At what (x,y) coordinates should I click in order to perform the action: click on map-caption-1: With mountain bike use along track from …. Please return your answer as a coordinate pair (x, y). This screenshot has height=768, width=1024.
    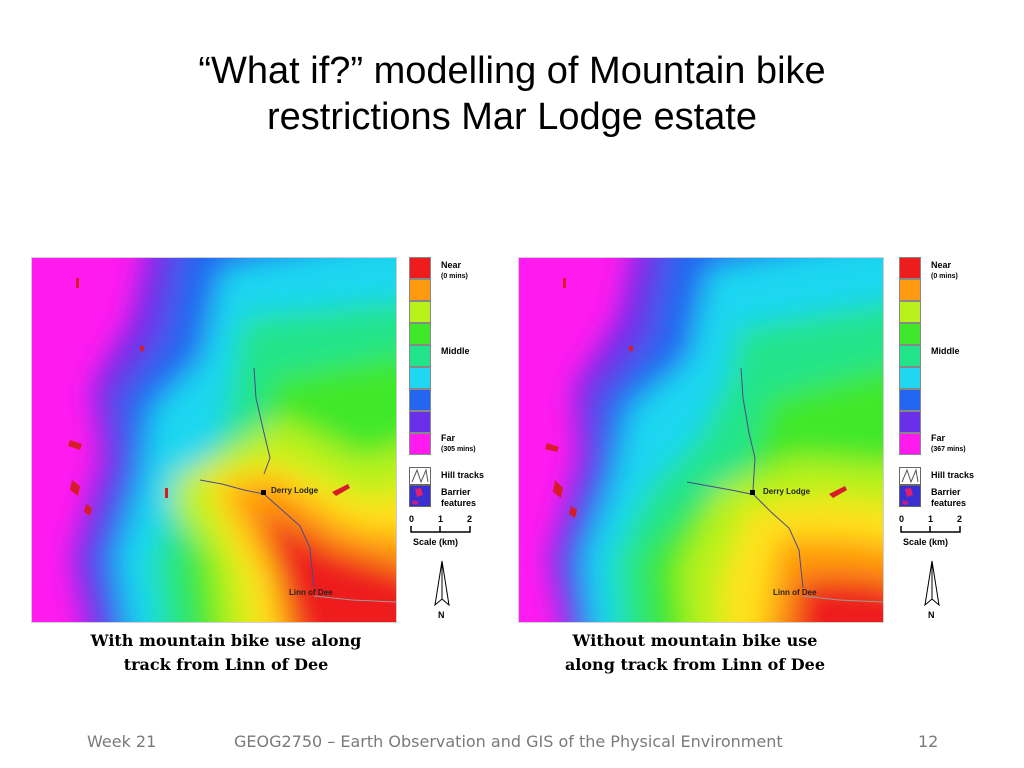
    Looking at the image, I should click on (226, 653).